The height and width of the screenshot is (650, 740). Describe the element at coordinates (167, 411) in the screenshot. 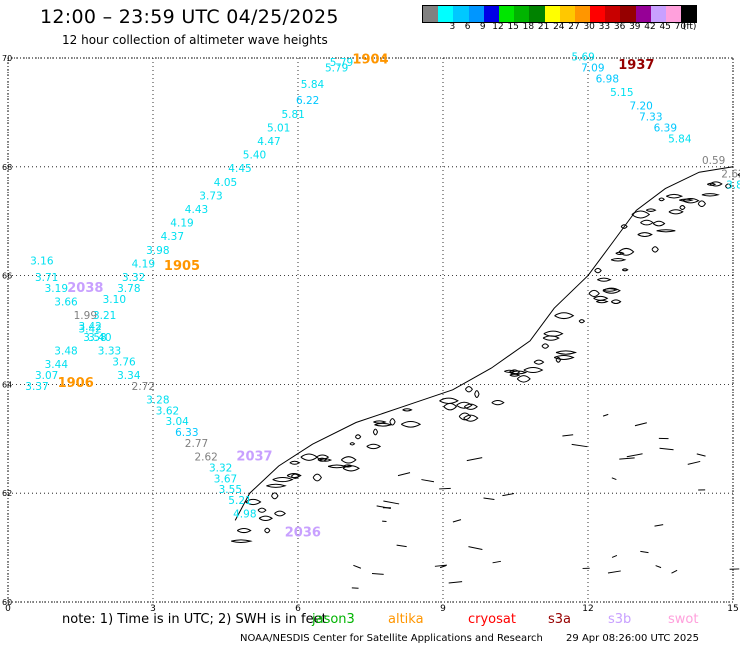

I see `wave-height-value: 3.62` at that location.